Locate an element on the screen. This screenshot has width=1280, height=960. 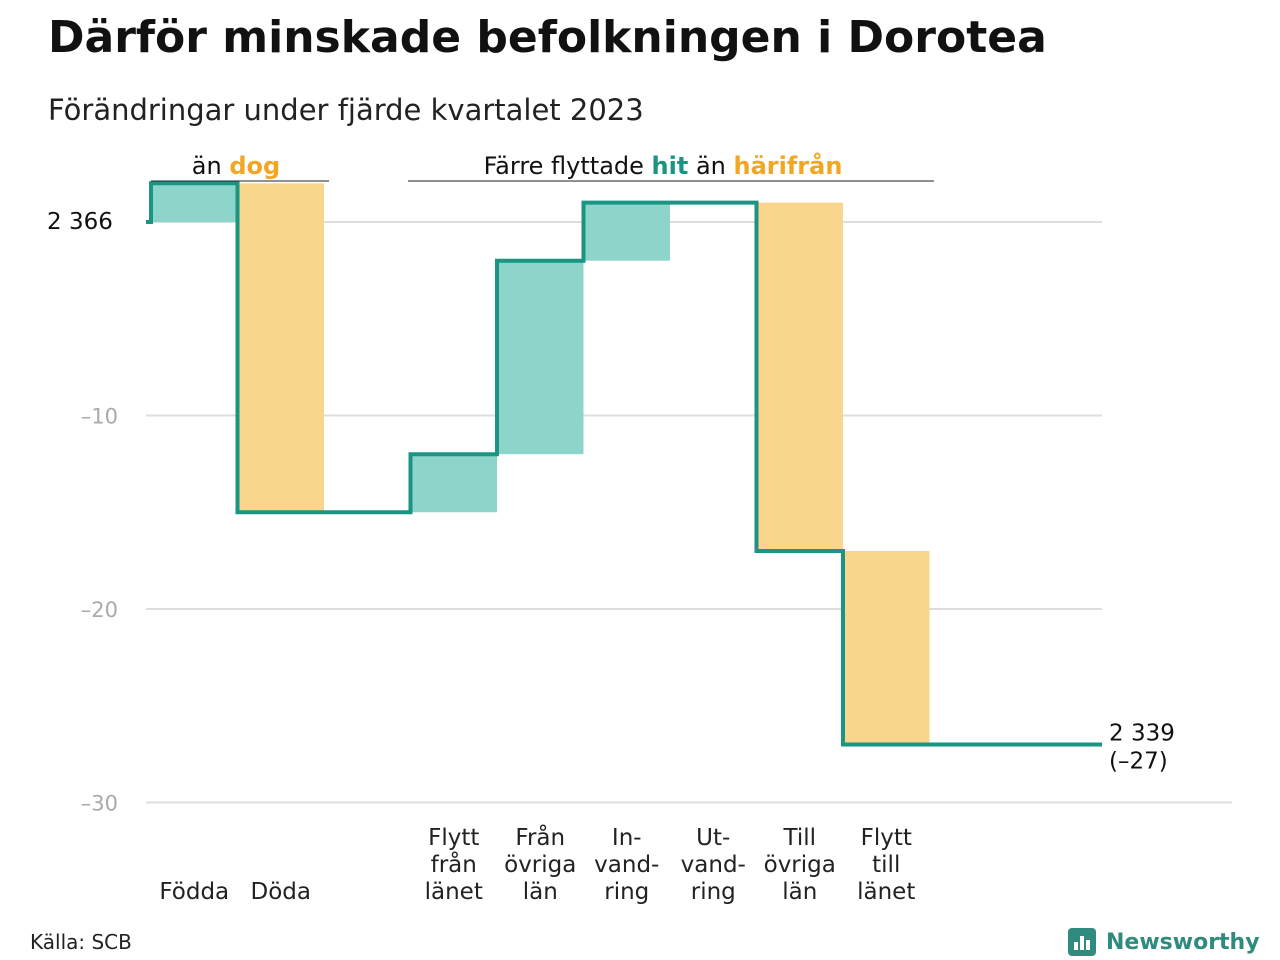
newsworthy-logo-icon is located at coordinates (1082, 942).